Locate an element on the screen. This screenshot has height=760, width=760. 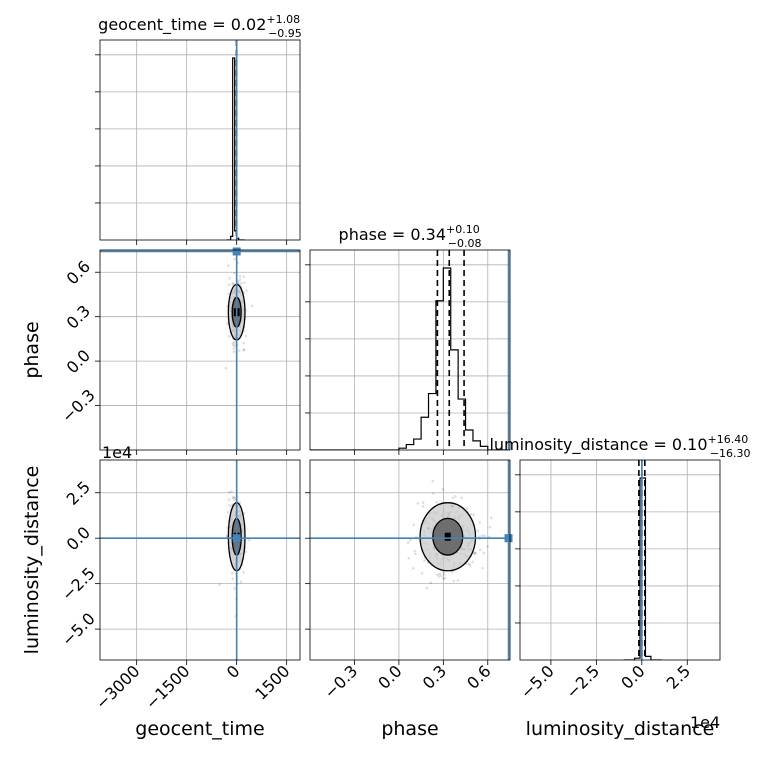
panel-luminosity_distance-phase: −0.3 0.0 0.3 0.6 is located at coordinates (409, 580).